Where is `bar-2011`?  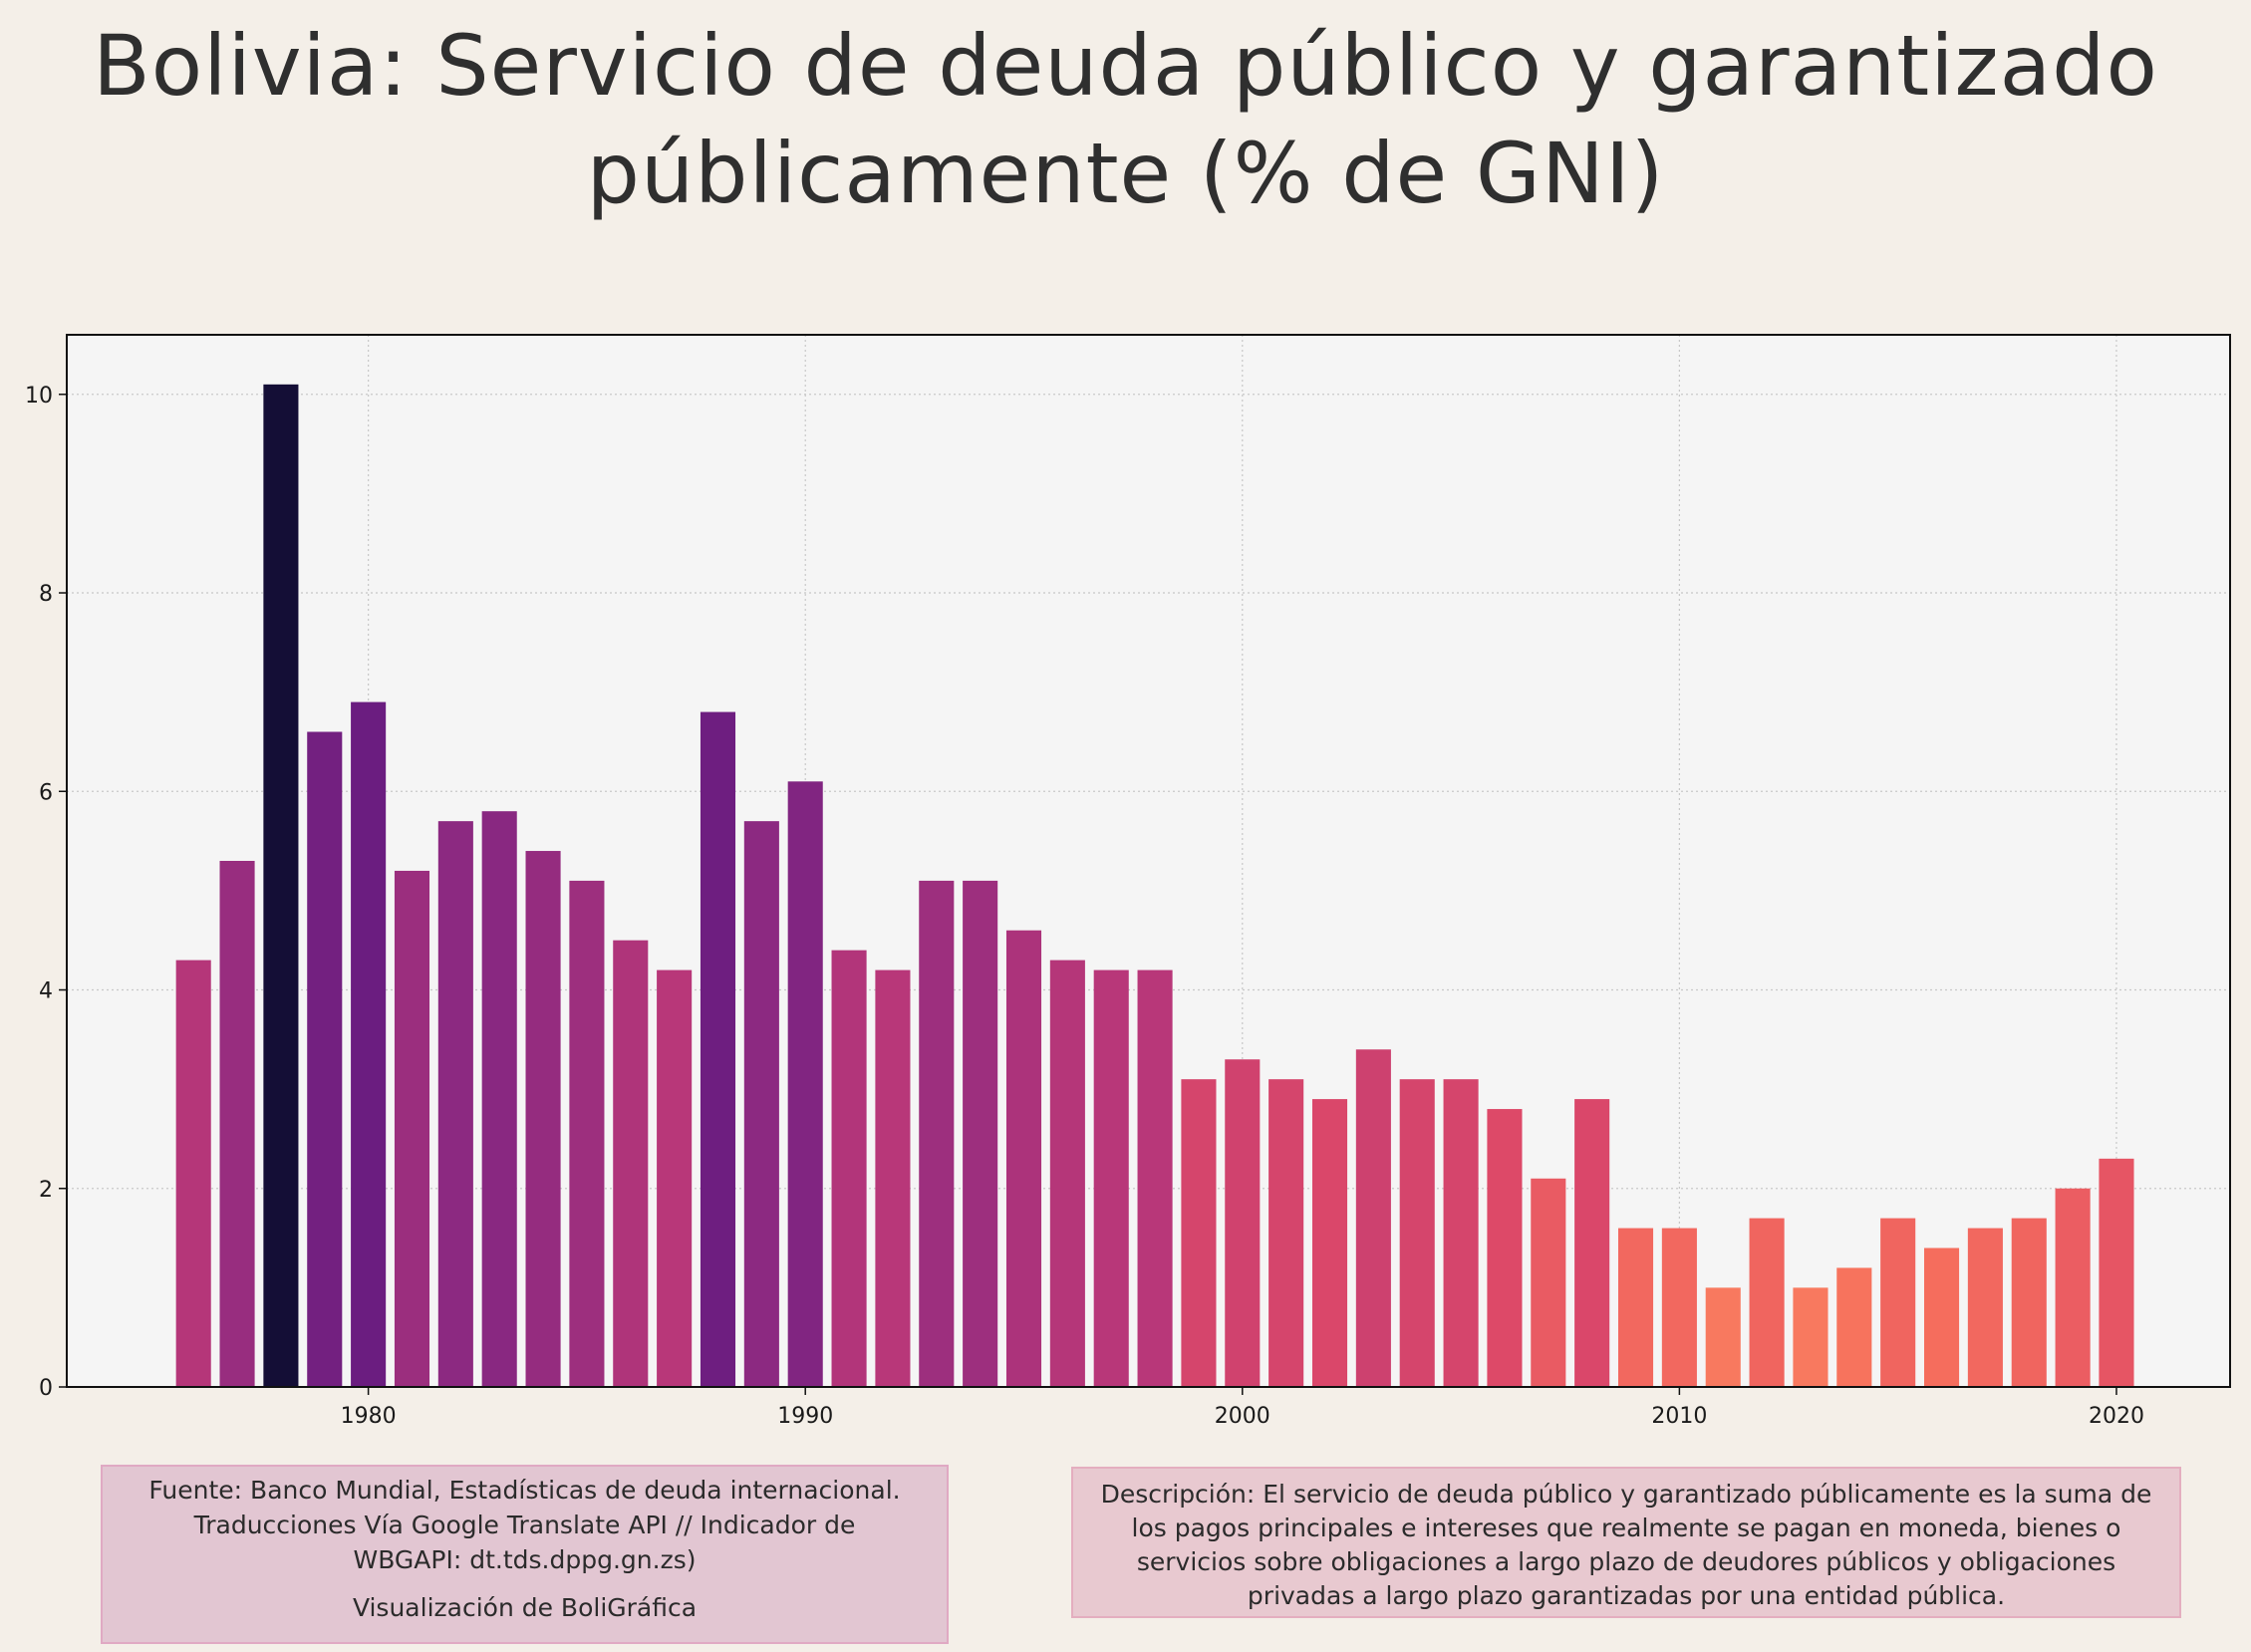
bar-2011 is located at coordinates (1723, 1337).